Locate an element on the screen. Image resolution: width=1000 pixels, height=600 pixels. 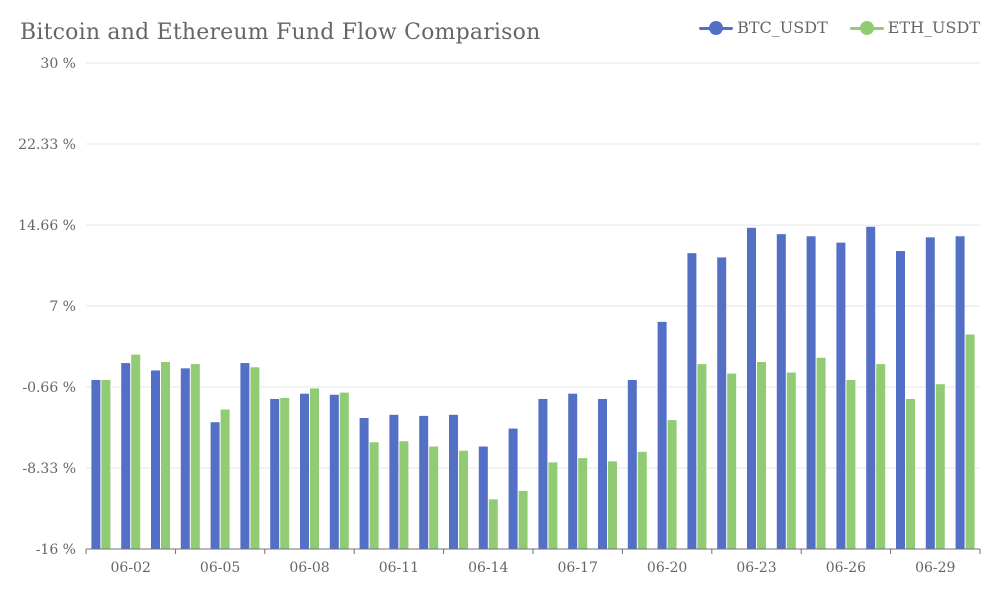
y-tick-label: 22.33 % is located at coordinates (47, 145).